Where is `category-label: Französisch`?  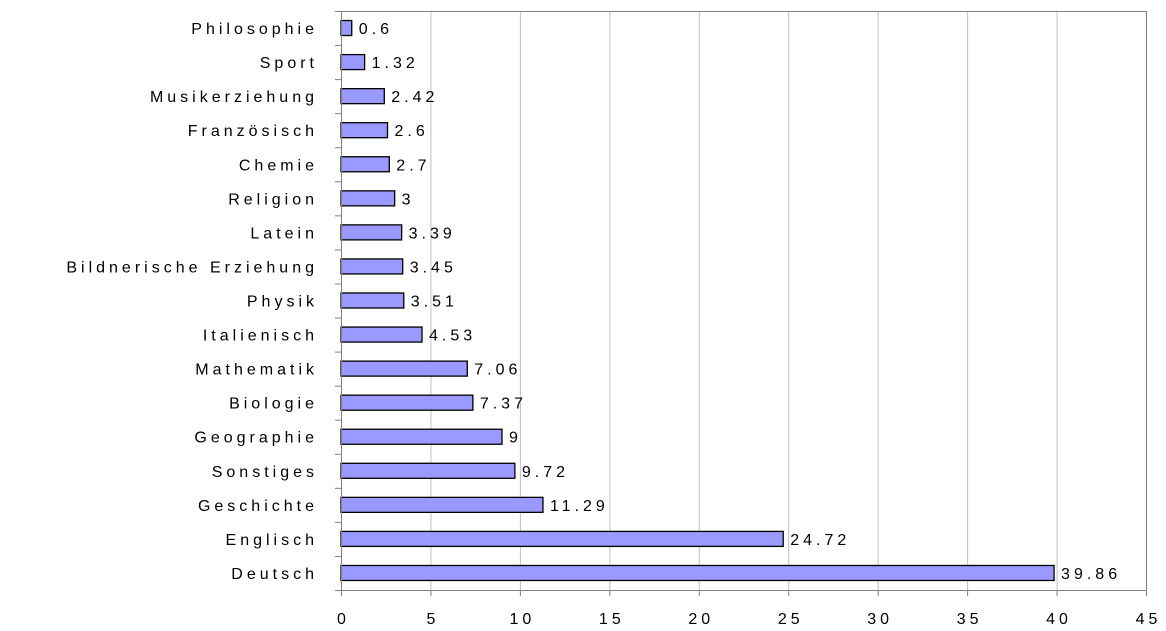
category-label: Französisch is located at coordinates (253, 131).